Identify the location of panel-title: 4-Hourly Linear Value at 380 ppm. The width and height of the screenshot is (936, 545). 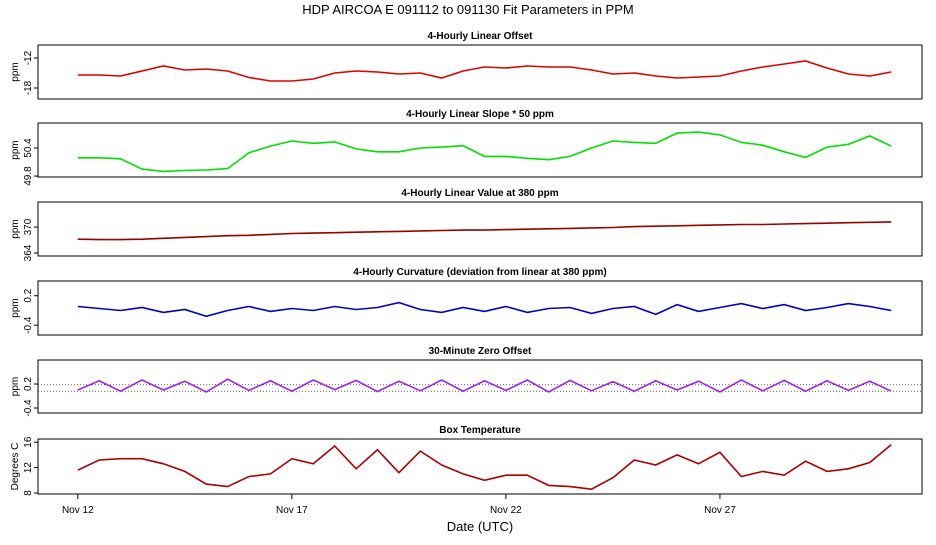
(479, 193).